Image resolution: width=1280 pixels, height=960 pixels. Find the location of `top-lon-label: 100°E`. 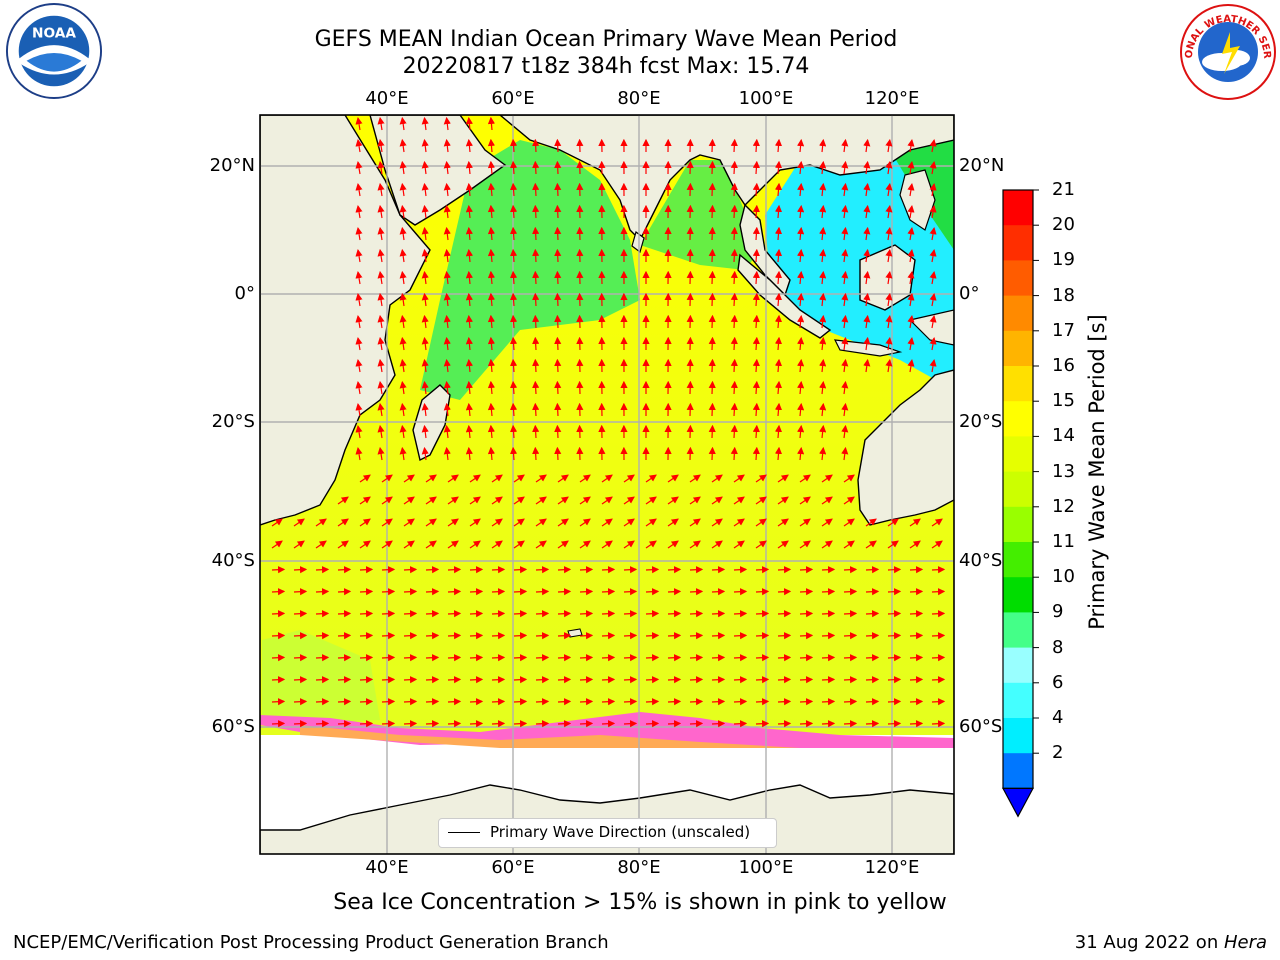

top-lon-label: 100°E is located at coordinates (766, 98).